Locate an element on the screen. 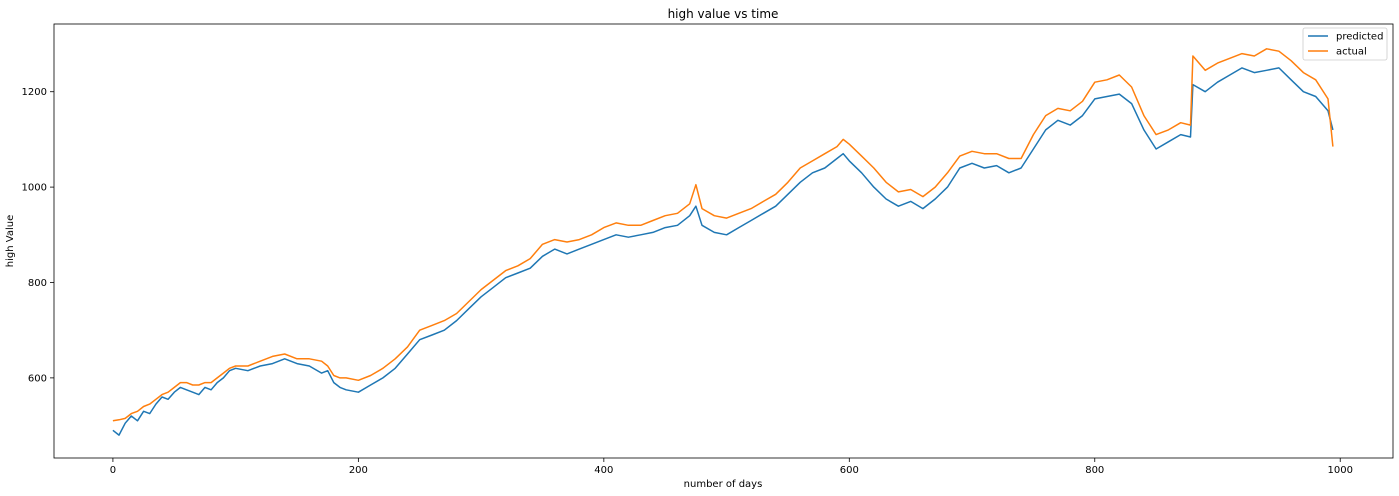 The width and height of the screenshot is (1399, 496). legend-label-predicted: predicted is located at coordinates (1359, 37).